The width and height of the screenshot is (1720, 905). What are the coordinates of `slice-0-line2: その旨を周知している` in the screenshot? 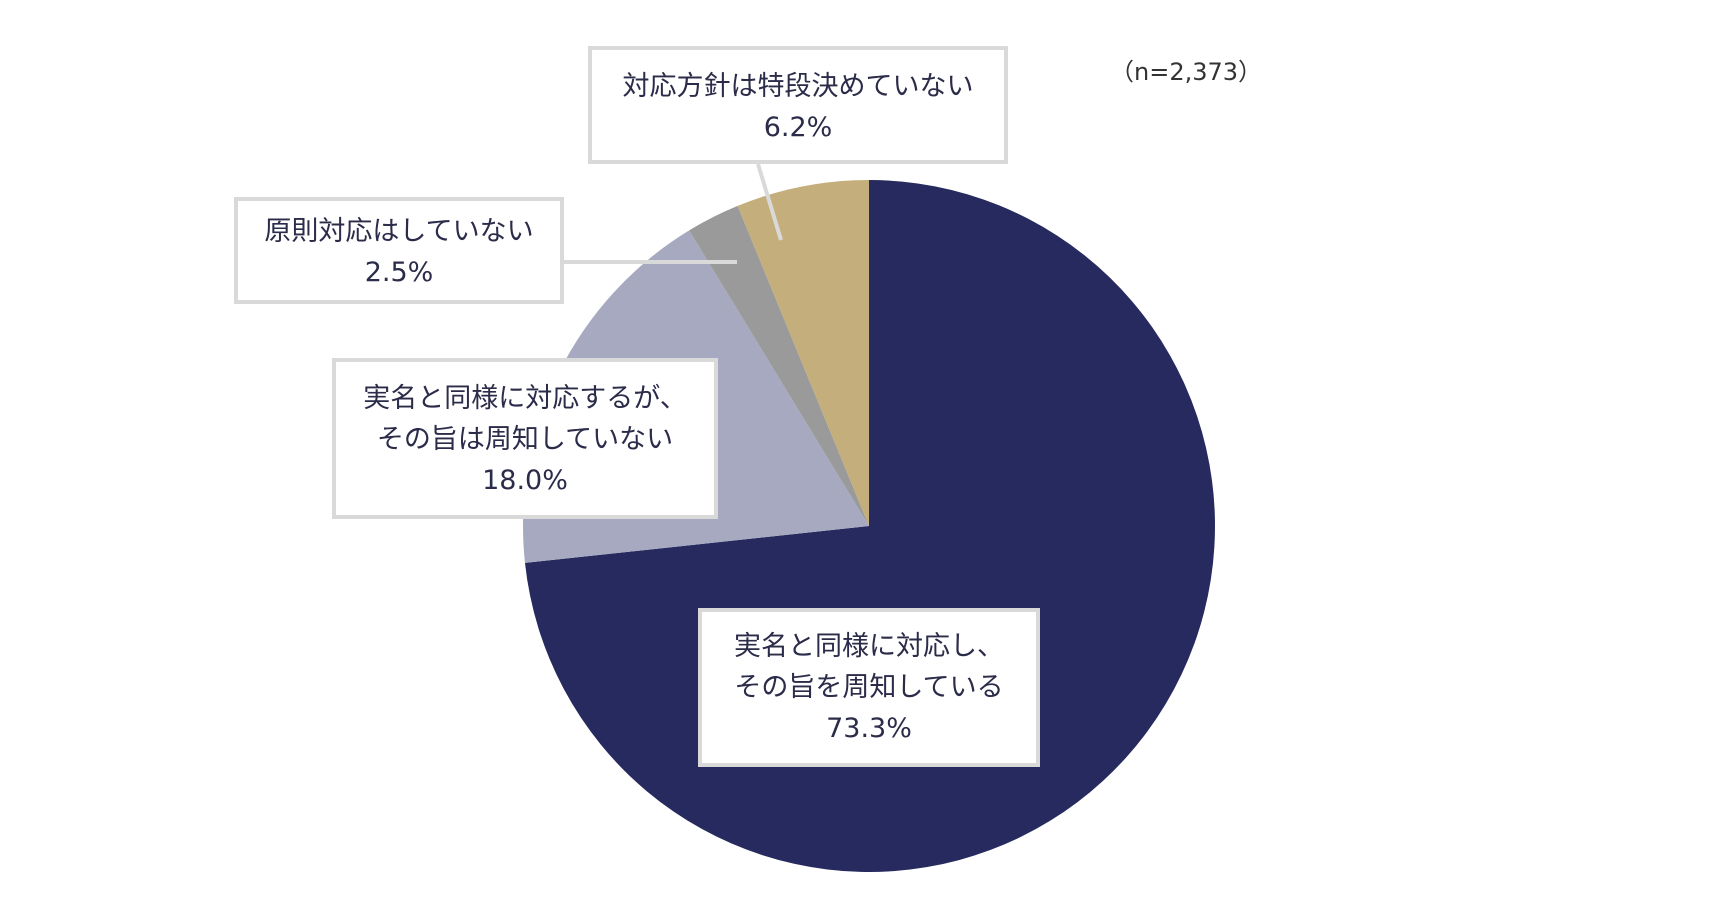 It's located at (869, 687).